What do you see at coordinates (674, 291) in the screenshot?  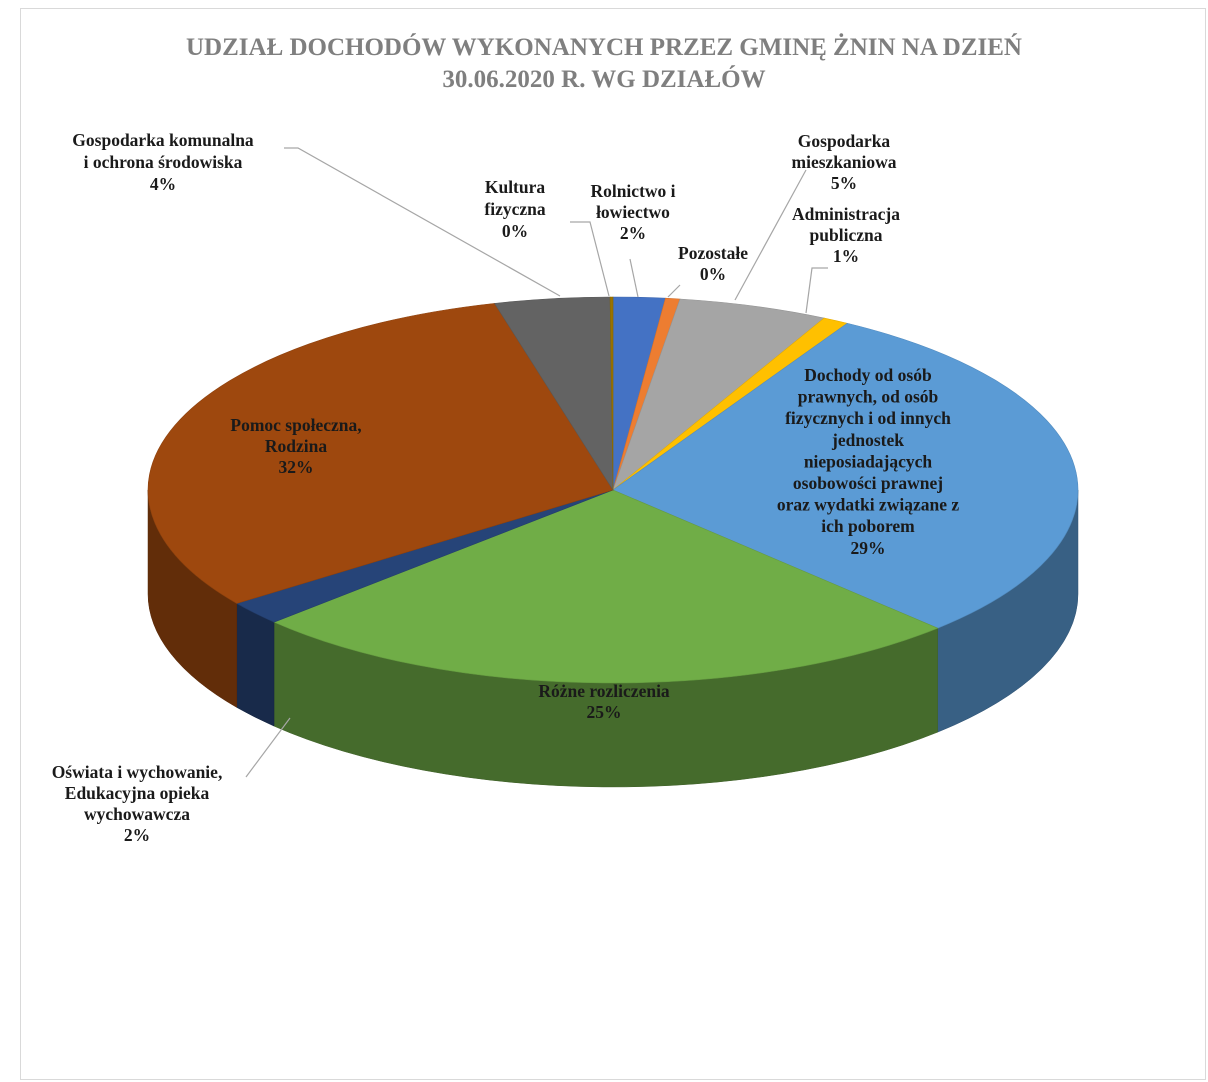 I see `leader-line-pozostale` at bounding box center [674, 291].